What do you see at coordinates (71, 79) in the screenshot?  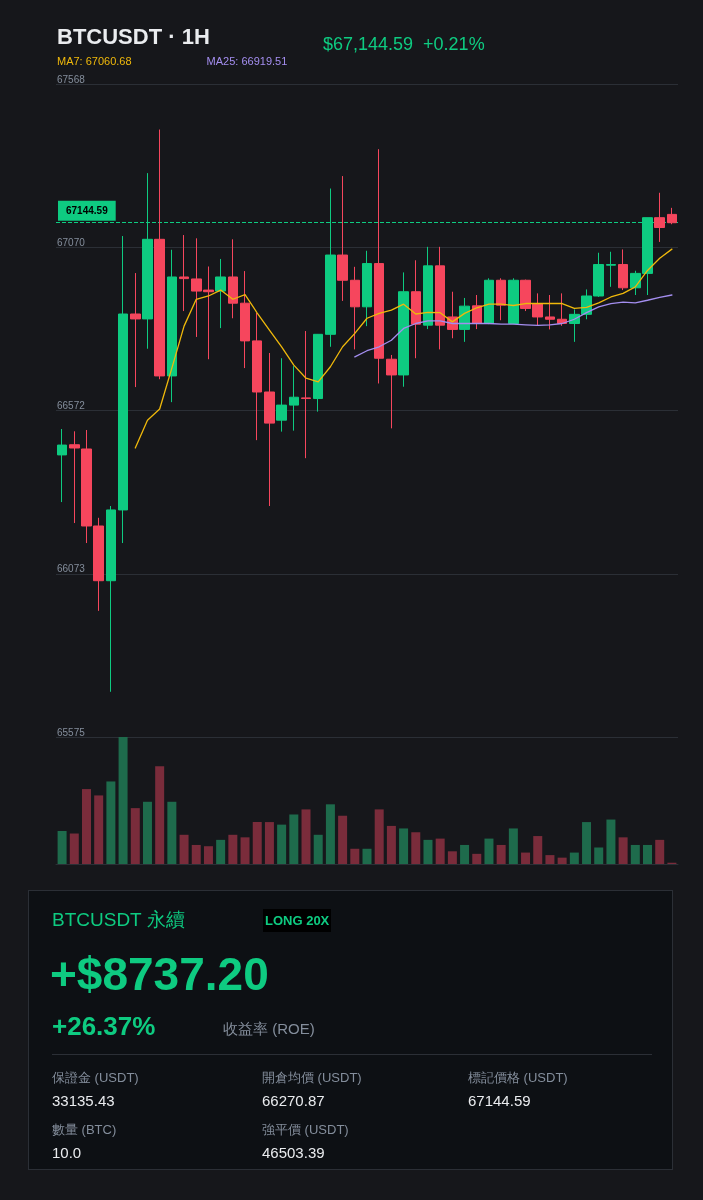 I see `y-tick-label: 67568` at bounding box center [71, 79].